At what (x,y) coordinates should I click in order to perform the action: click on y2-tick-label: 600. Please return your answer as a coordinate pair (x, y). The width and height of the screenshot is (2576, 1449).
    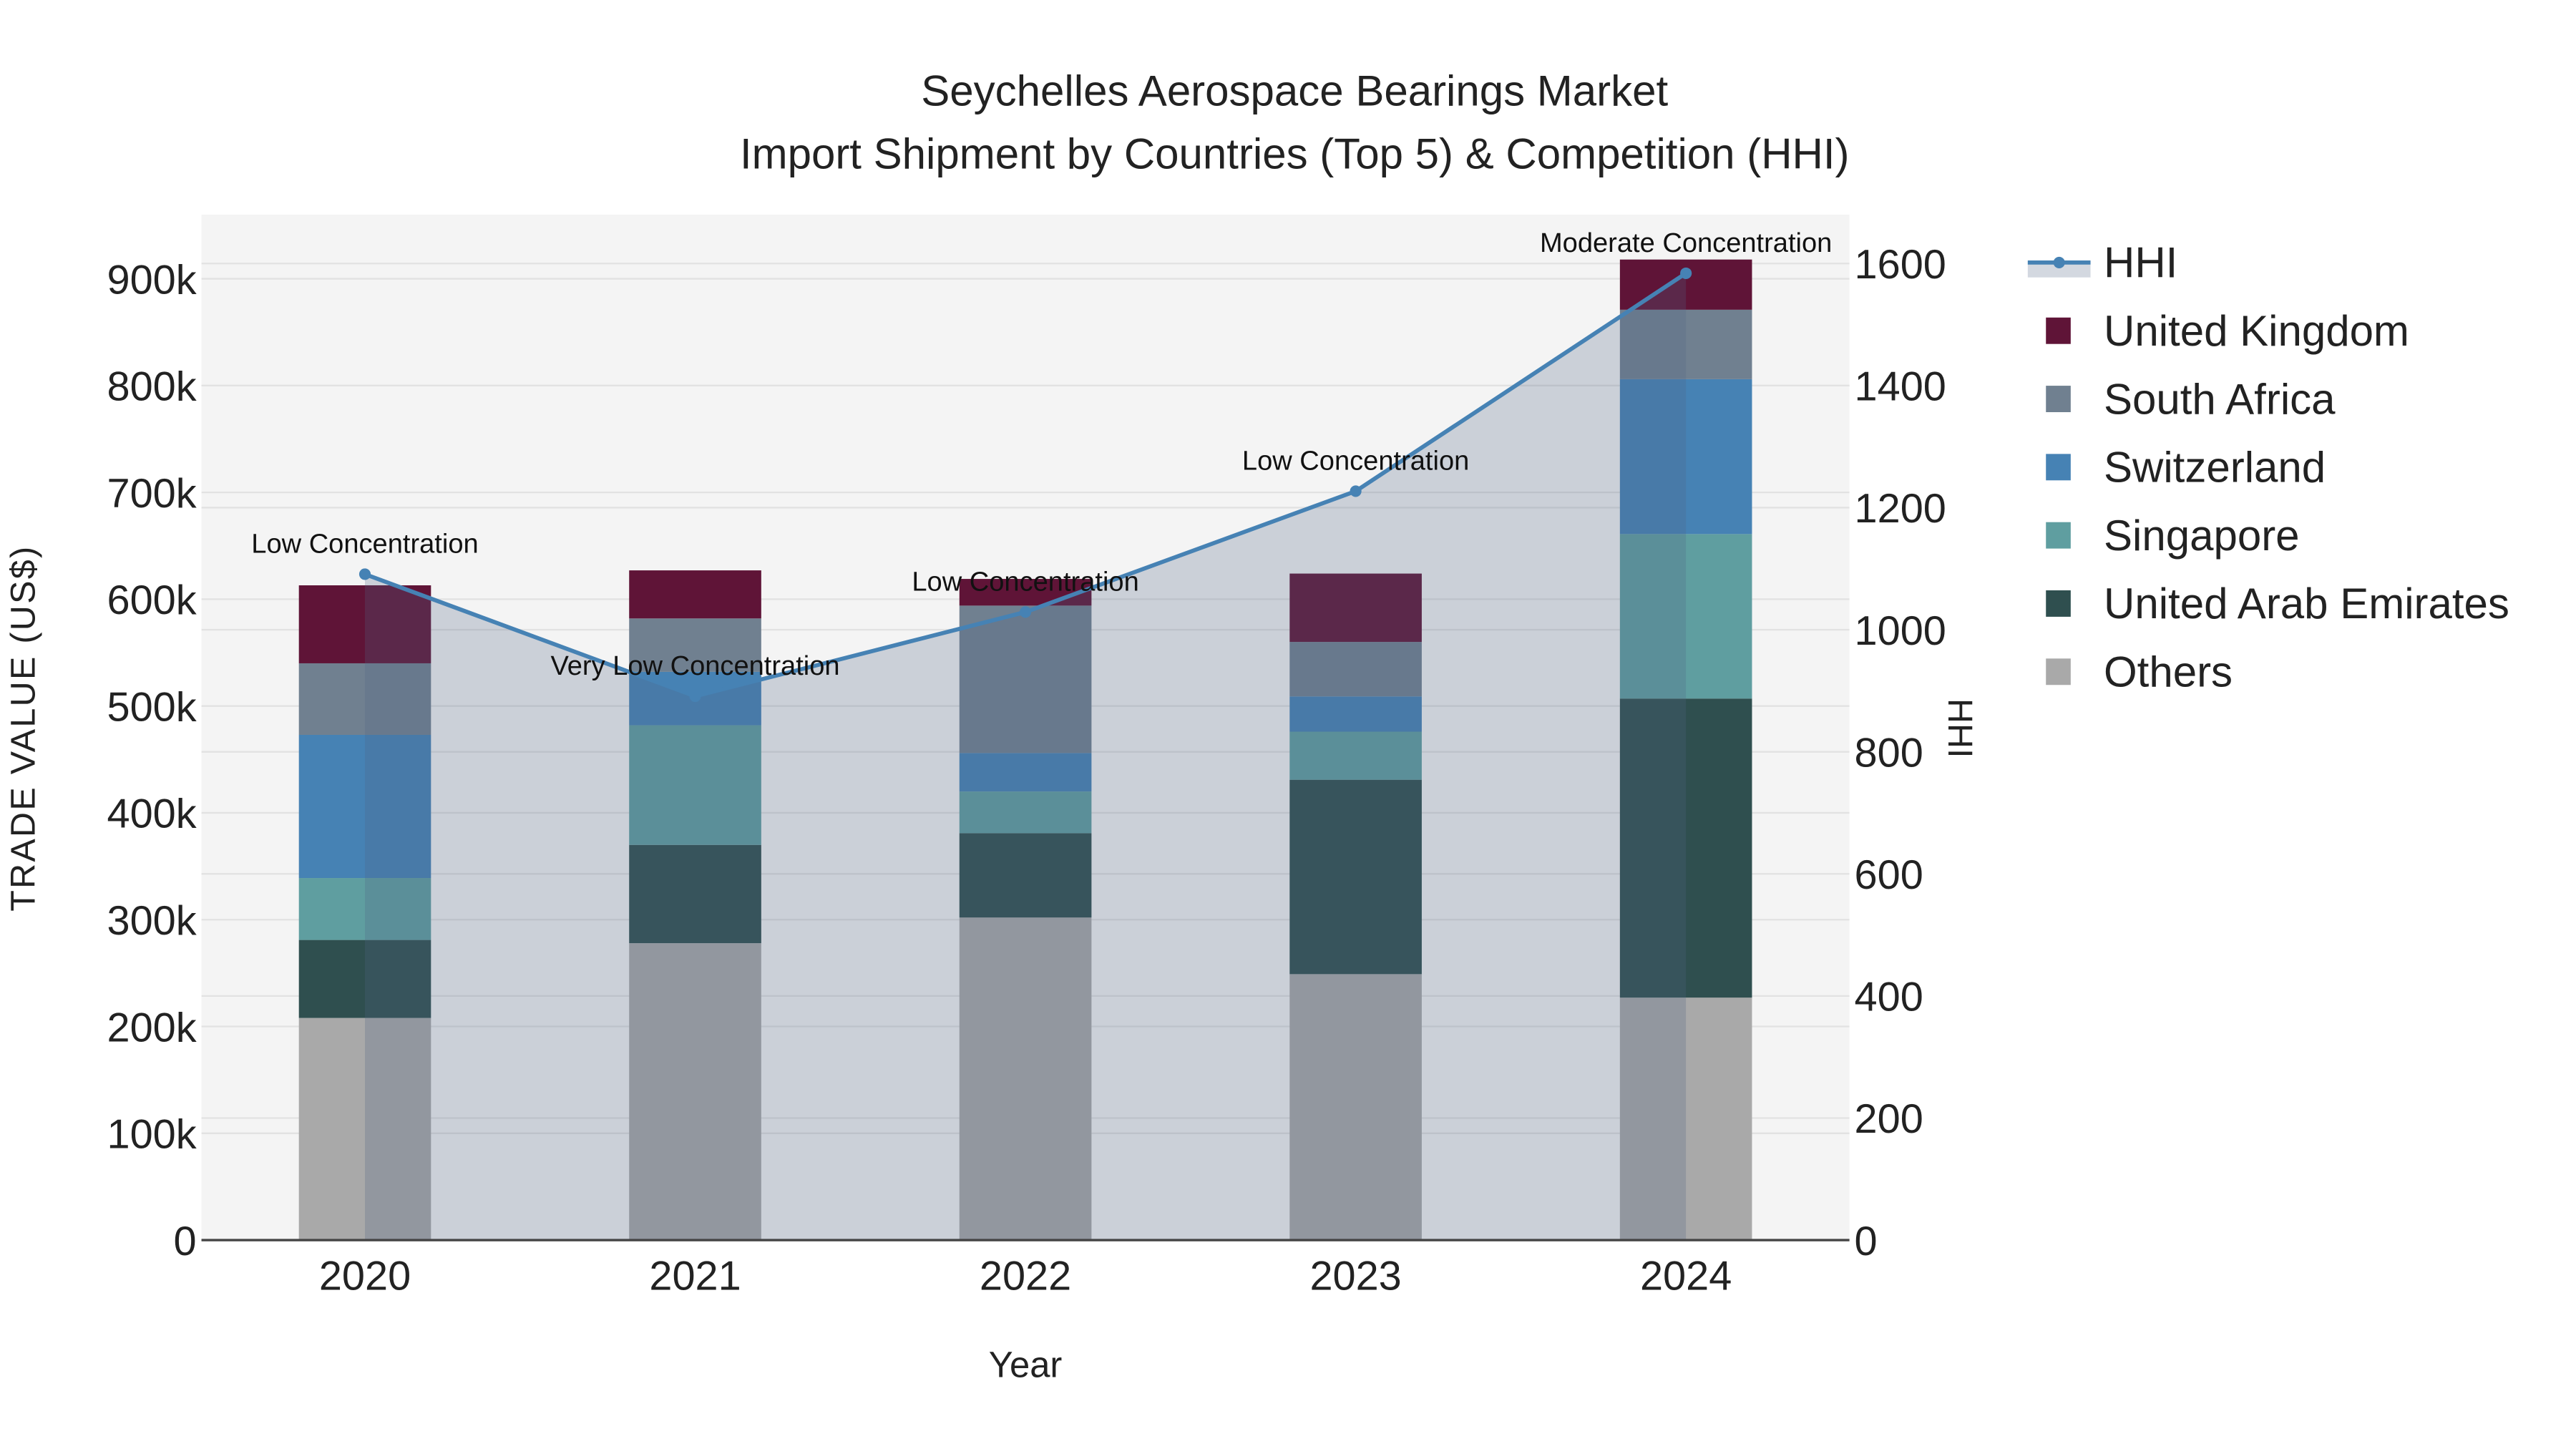
    Looking at the image, I should click on (1889, 875).